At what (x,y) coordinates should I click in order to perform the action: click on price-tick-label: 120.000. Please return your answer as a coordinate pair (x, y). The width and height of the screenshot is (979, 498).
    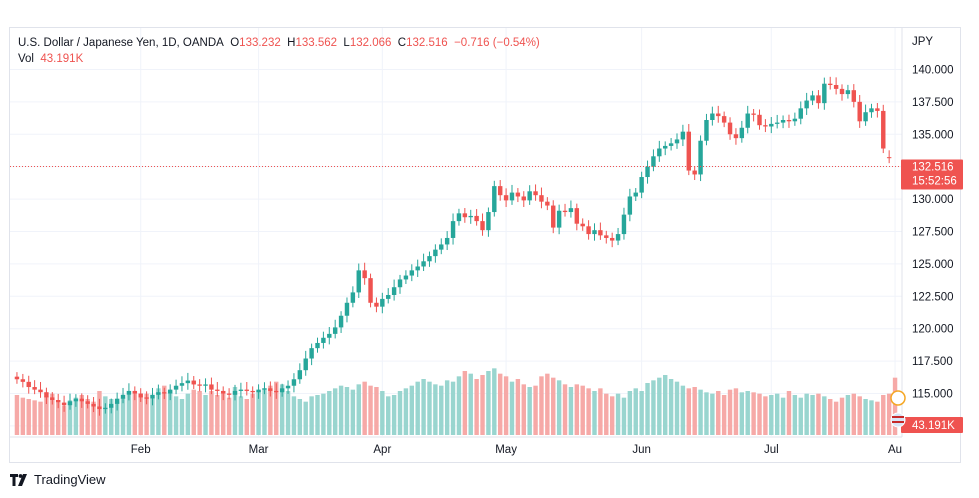
    Looking at the image, I should click on (933, 330).